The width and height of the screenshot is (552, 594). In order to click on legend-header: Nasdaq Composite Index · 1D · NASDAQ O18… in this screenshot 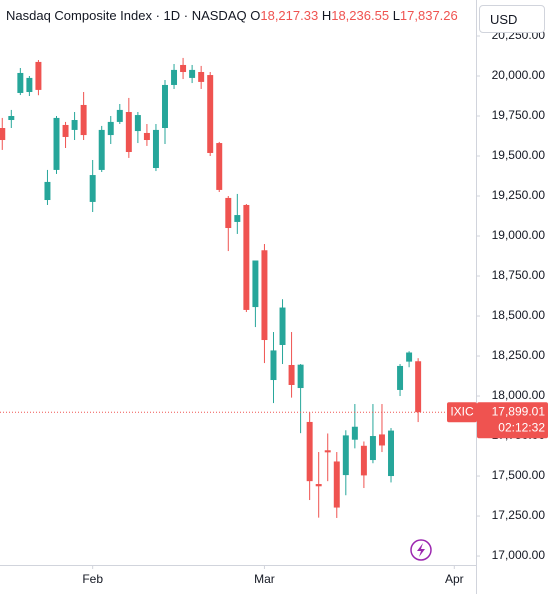, I will do `click(237, 15)`.